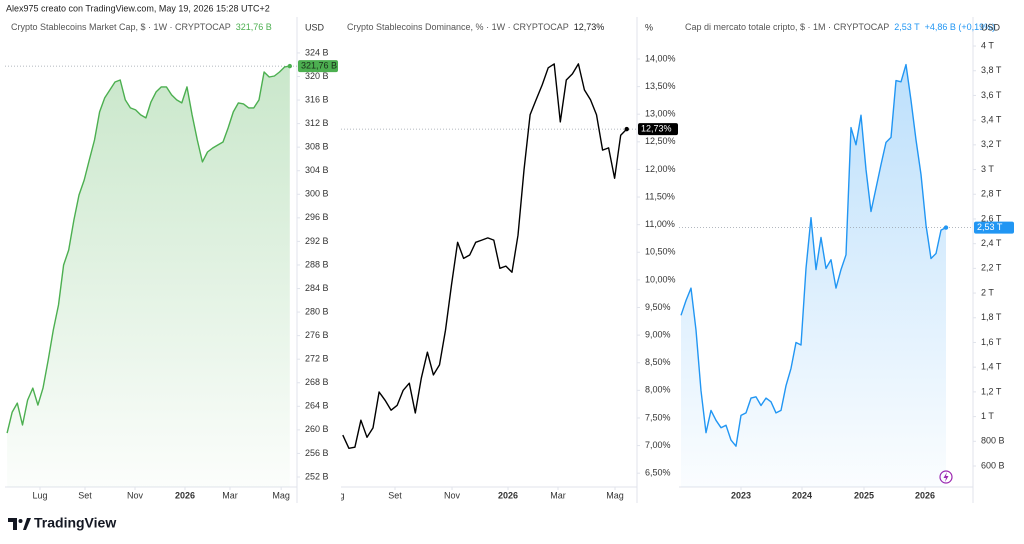 The width and height of the screenshot is (1024, 544). What do you see at coordinates (317, 99) in the screenshot?
I see `y-tick-label: 316 B` at bounding box center [317, 99].